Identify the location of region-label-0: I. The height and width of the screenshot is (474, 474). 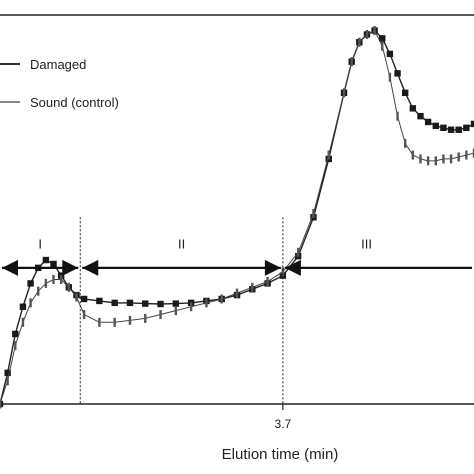
(40, 243).